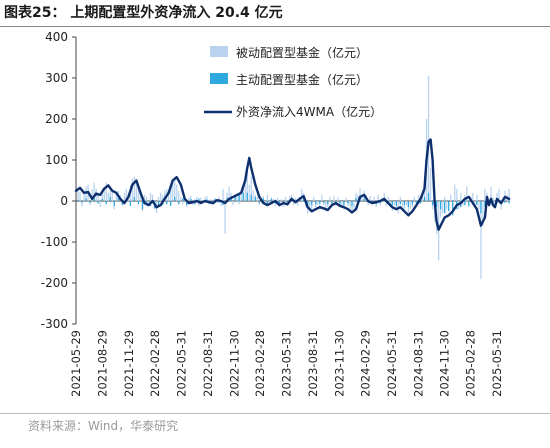 This screenshot has width=550, height=448. What do you see at coordinates (445, 363) in the screenshot?
I see `x-tick-label: 2024-11-30` at bounding box center [445, 363].